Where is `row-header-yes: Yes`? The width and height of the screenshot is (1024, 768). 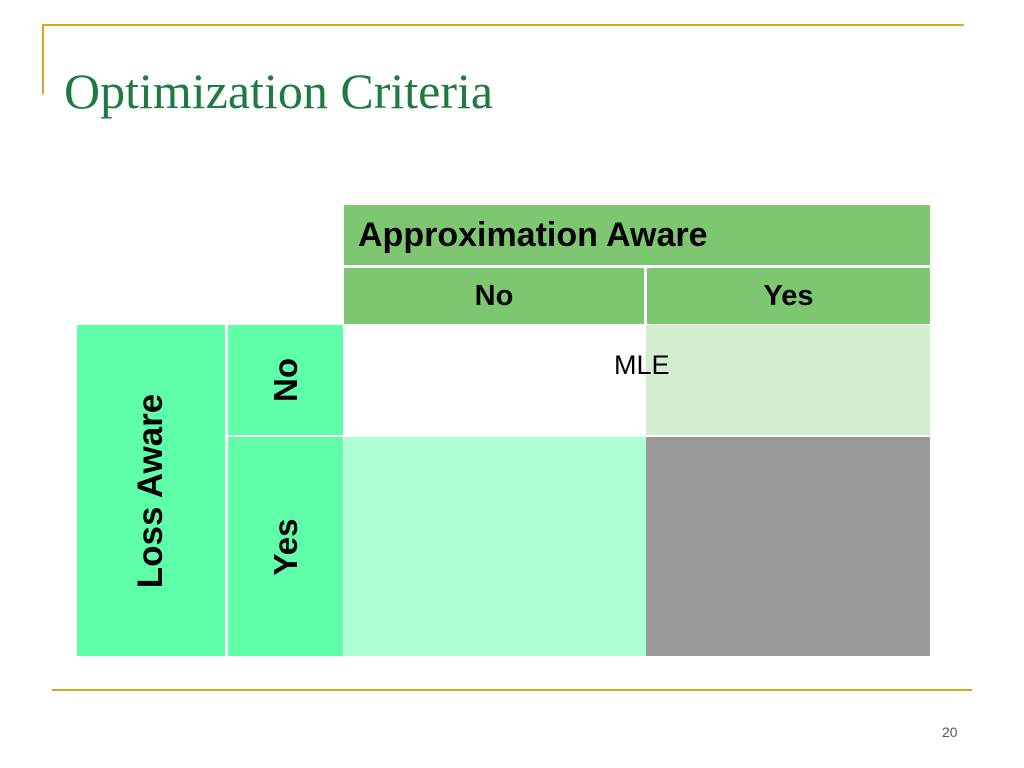 row-header-yes: Yes is located at coordinates (285, 546).